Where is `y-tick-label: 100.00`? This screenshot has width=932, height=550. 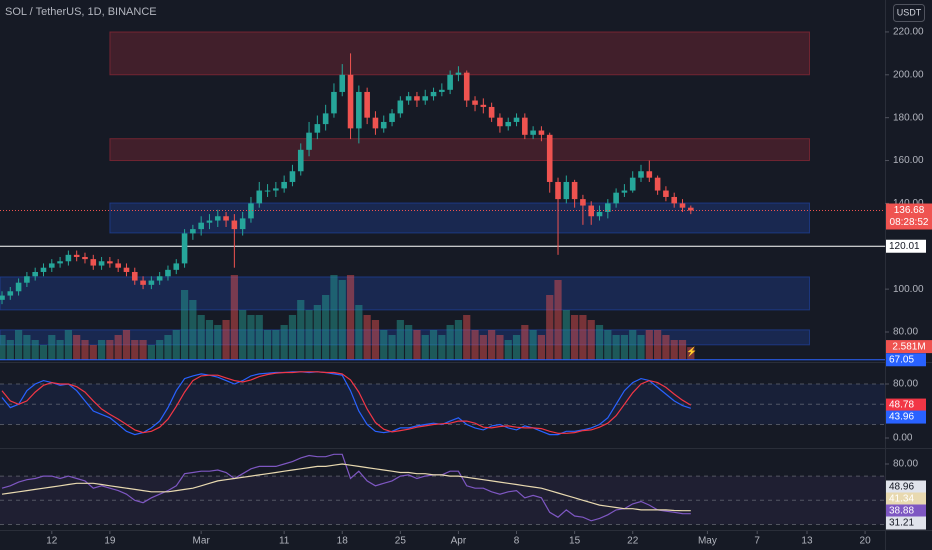 y-tick-label: 100.00 is located at coordinates (908, 289).